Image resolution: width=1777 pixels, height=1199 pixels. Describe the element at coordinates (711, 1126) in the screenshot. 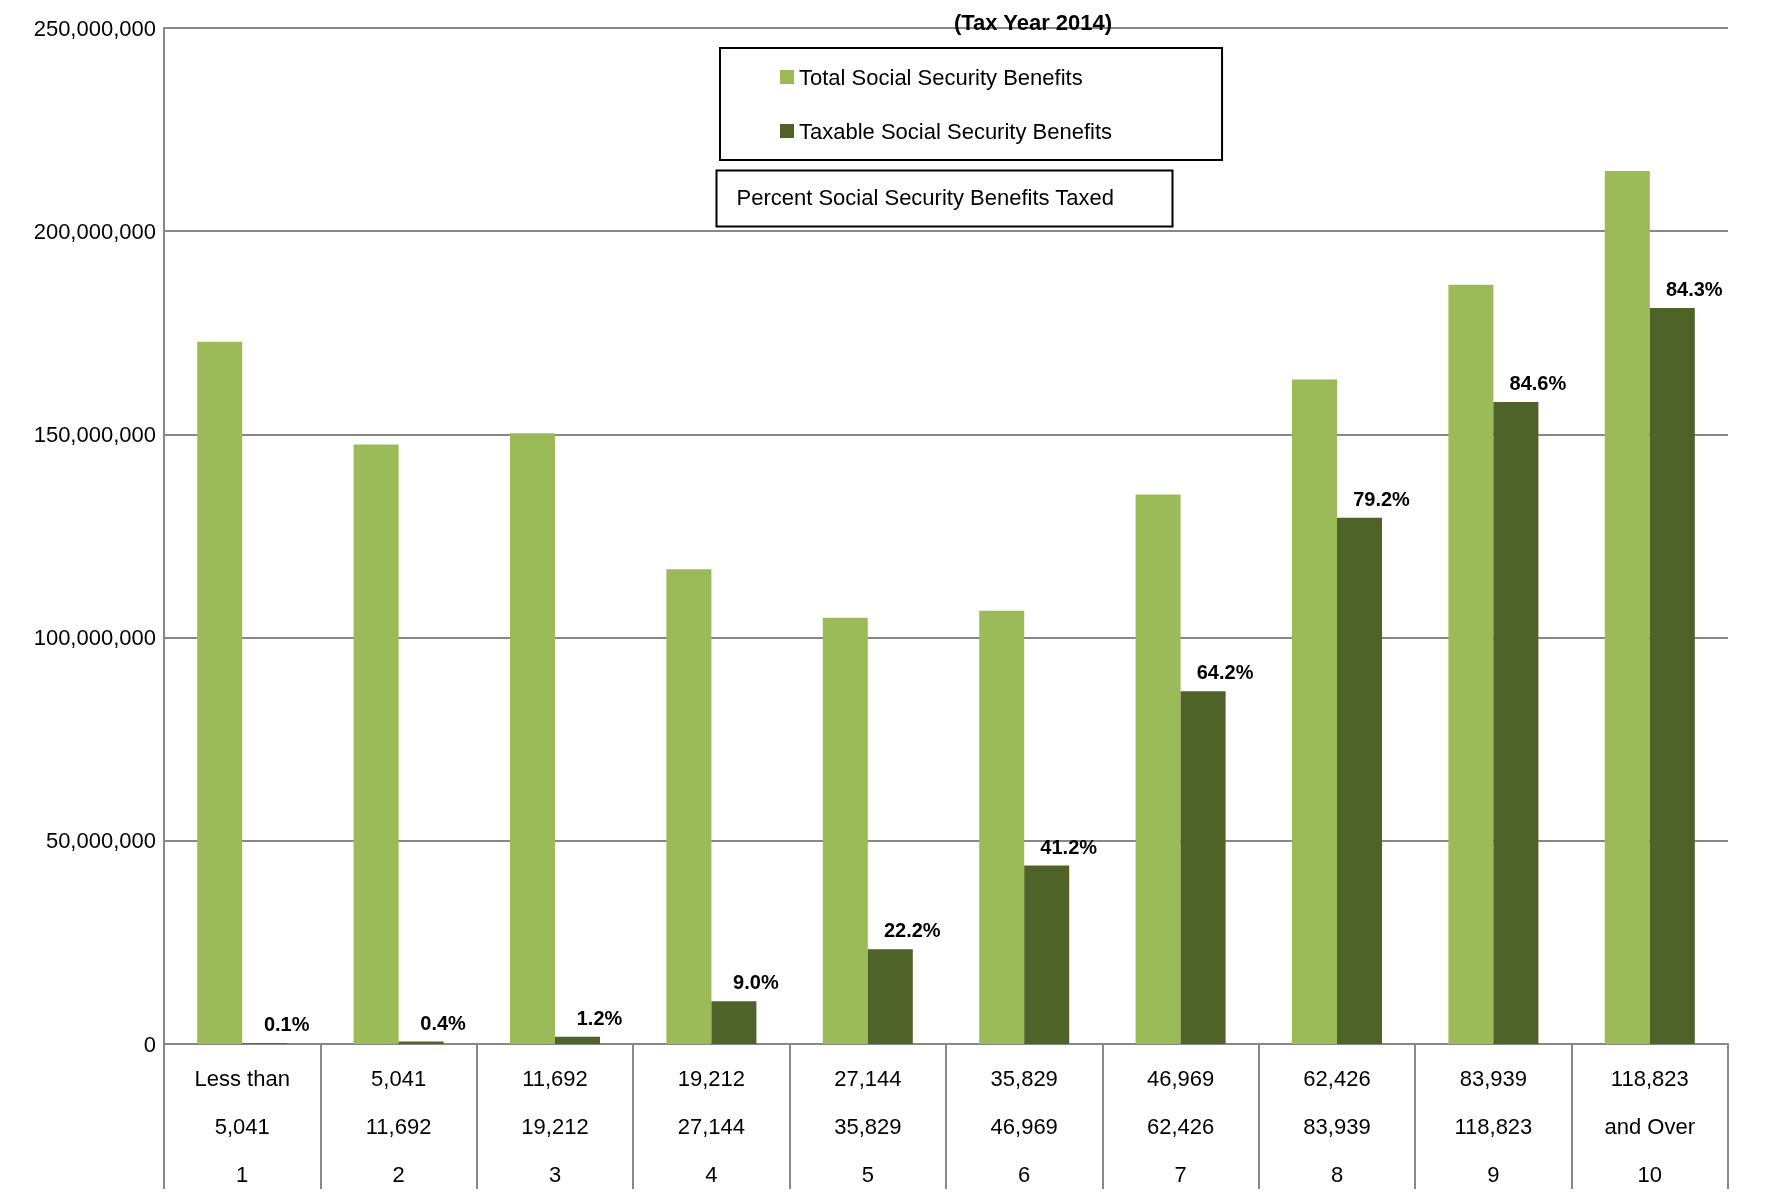

I see `x-tick-label: 19,212 27,144 4` at that location.